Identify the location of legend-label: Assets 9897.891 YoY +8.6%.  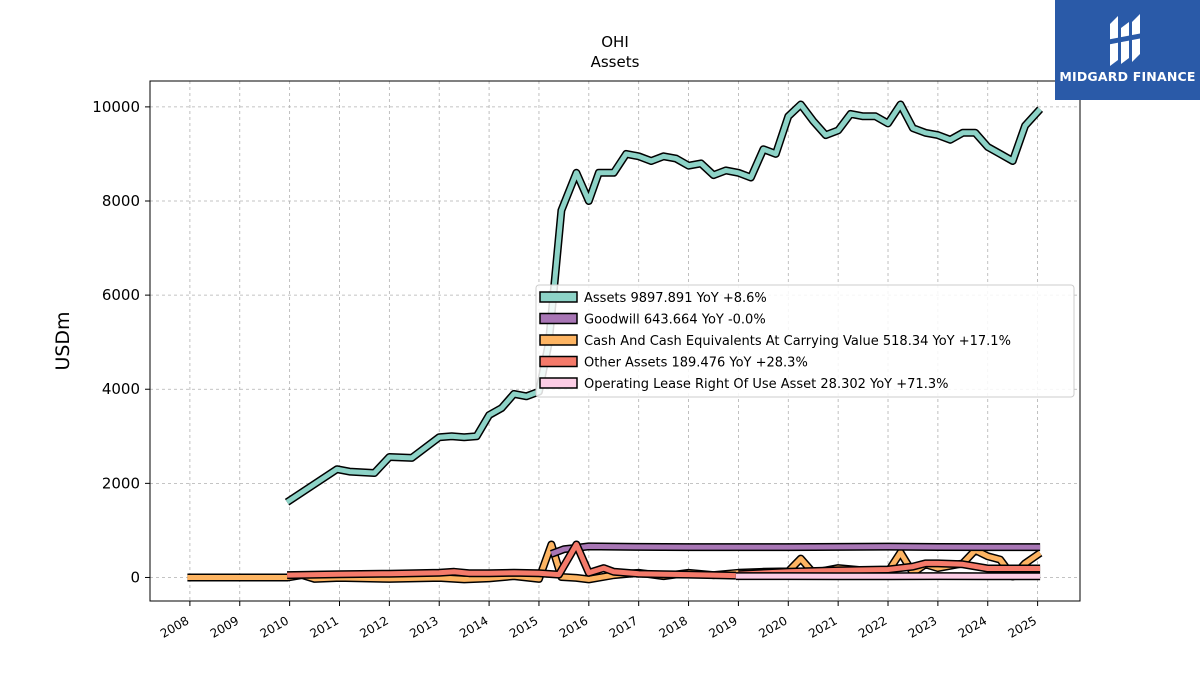
(675, 298).